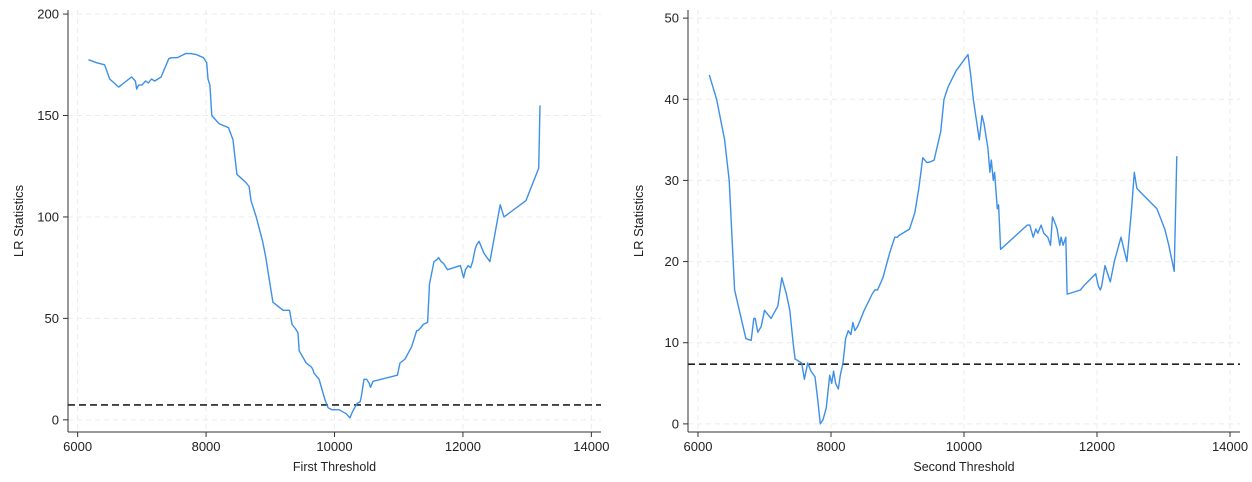  Describe the element at coordinates (672, 261) in the screenshot. I see `y-tick-label: 20` at that location.